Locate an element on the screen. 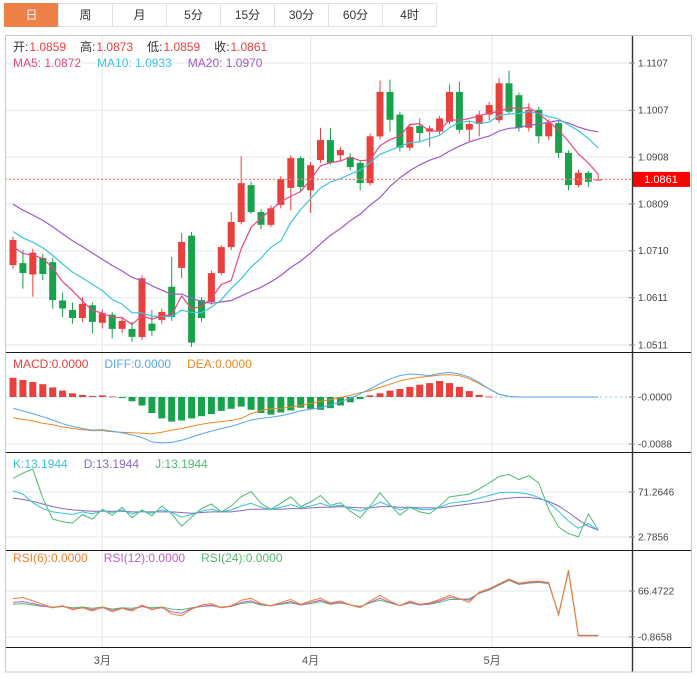  kdj-legend: K:13.1944 D:13.1944 J:13.1944 is located at coordinates (118, 464).